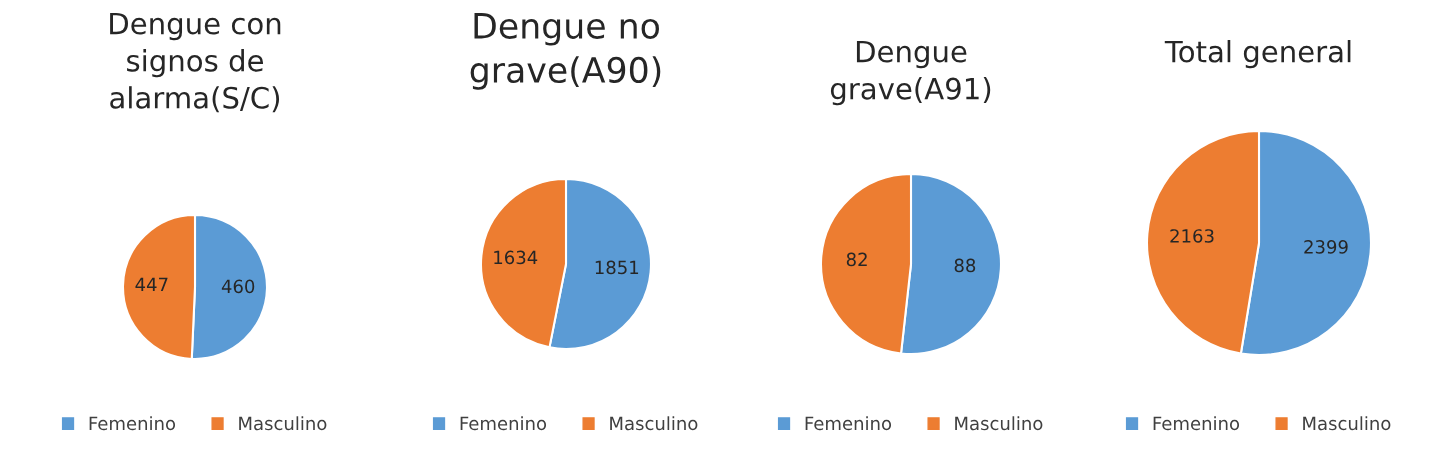 This screenshot has width=1444, height=460. I want to click on data-label: 1851, so click(617, 267).